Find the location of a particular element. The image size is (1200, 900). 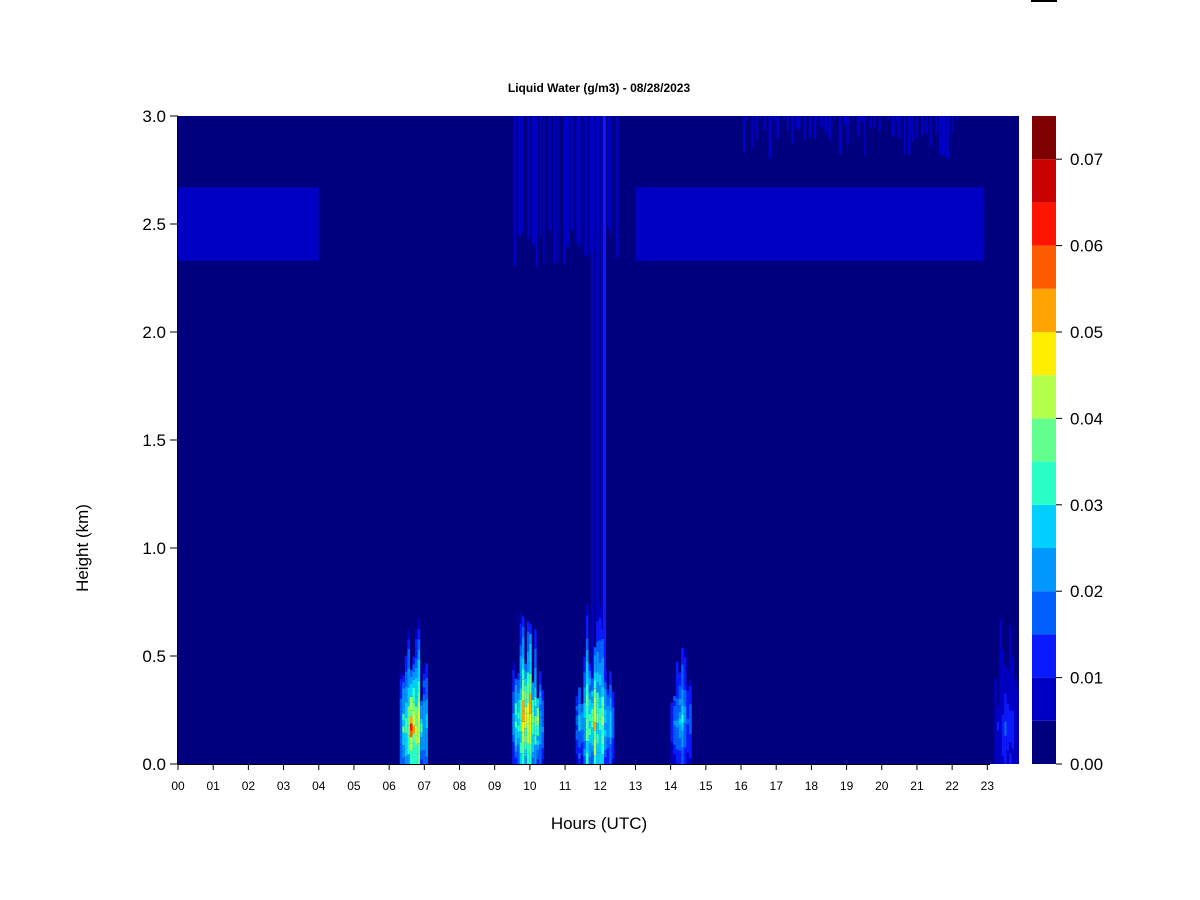

colorbar-tick-label: 0.00 is located at coordinates (1086, 764).